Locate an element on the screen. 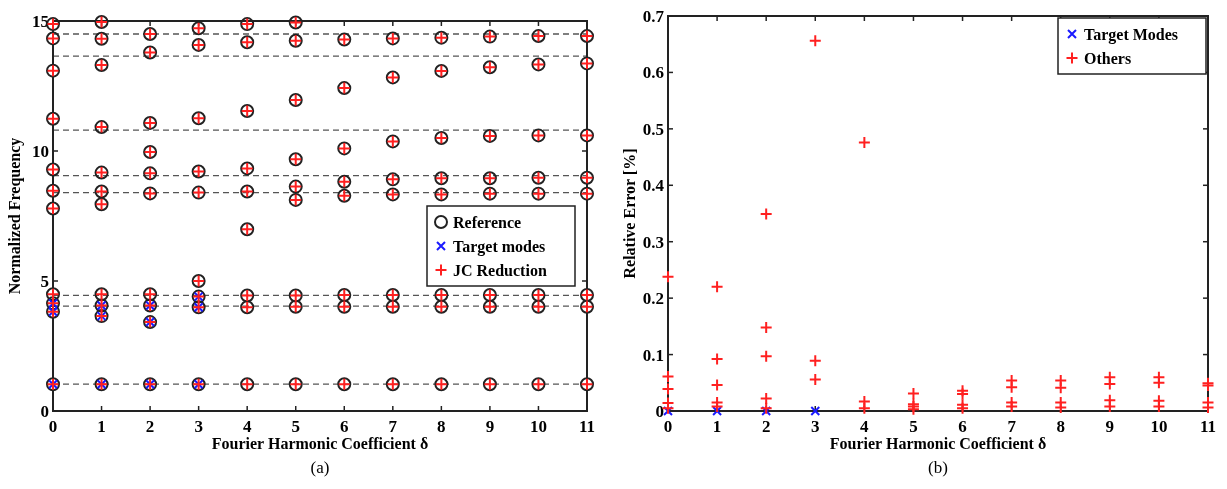 This screenshot has height=489, width=1227. legend-label: Others is located at coordinates (1108, 58).